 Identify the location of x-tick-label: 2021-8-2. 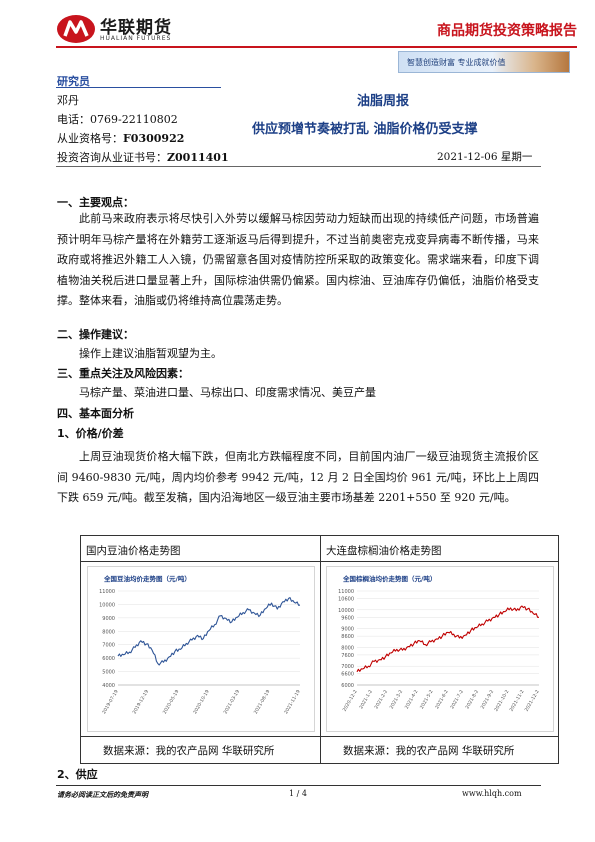
(472, 699).